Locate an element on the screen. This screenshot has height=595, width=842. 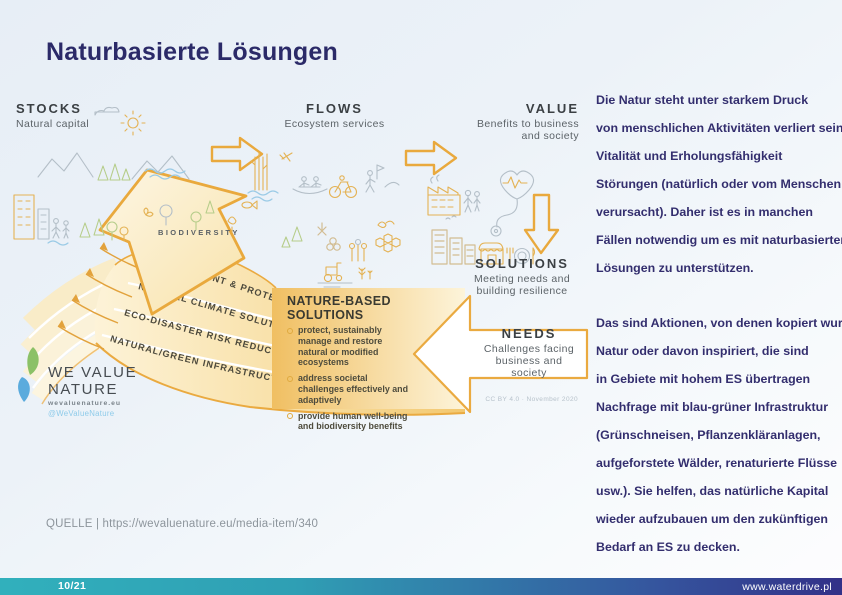
arrow-stocks-to-flows is located at coordinates (237, 154).